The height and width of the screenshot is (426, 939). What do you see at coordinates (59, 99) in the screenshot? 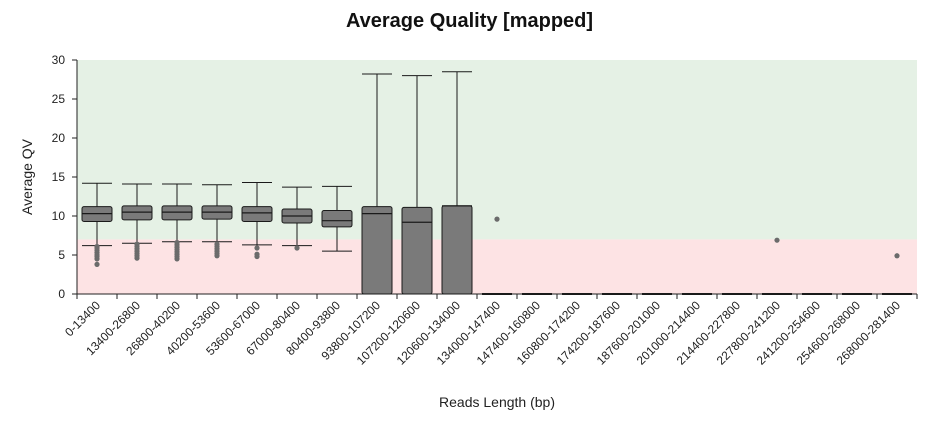
I see `y-tick-label: 25` at bounding box center [59, 99].